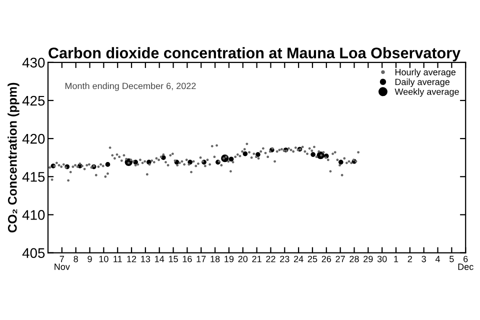 The image size is (480, 320). I want to click on x-tick-label: 22, so click(271, 259).